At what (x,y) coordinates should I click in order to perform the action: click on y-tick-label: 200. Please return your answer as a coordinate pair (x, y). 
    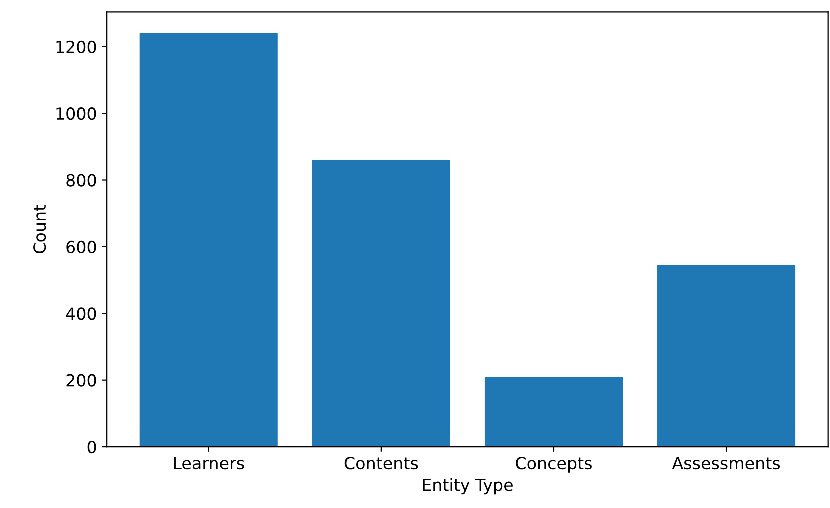
    Looking at the image, I should click on (81, 380).